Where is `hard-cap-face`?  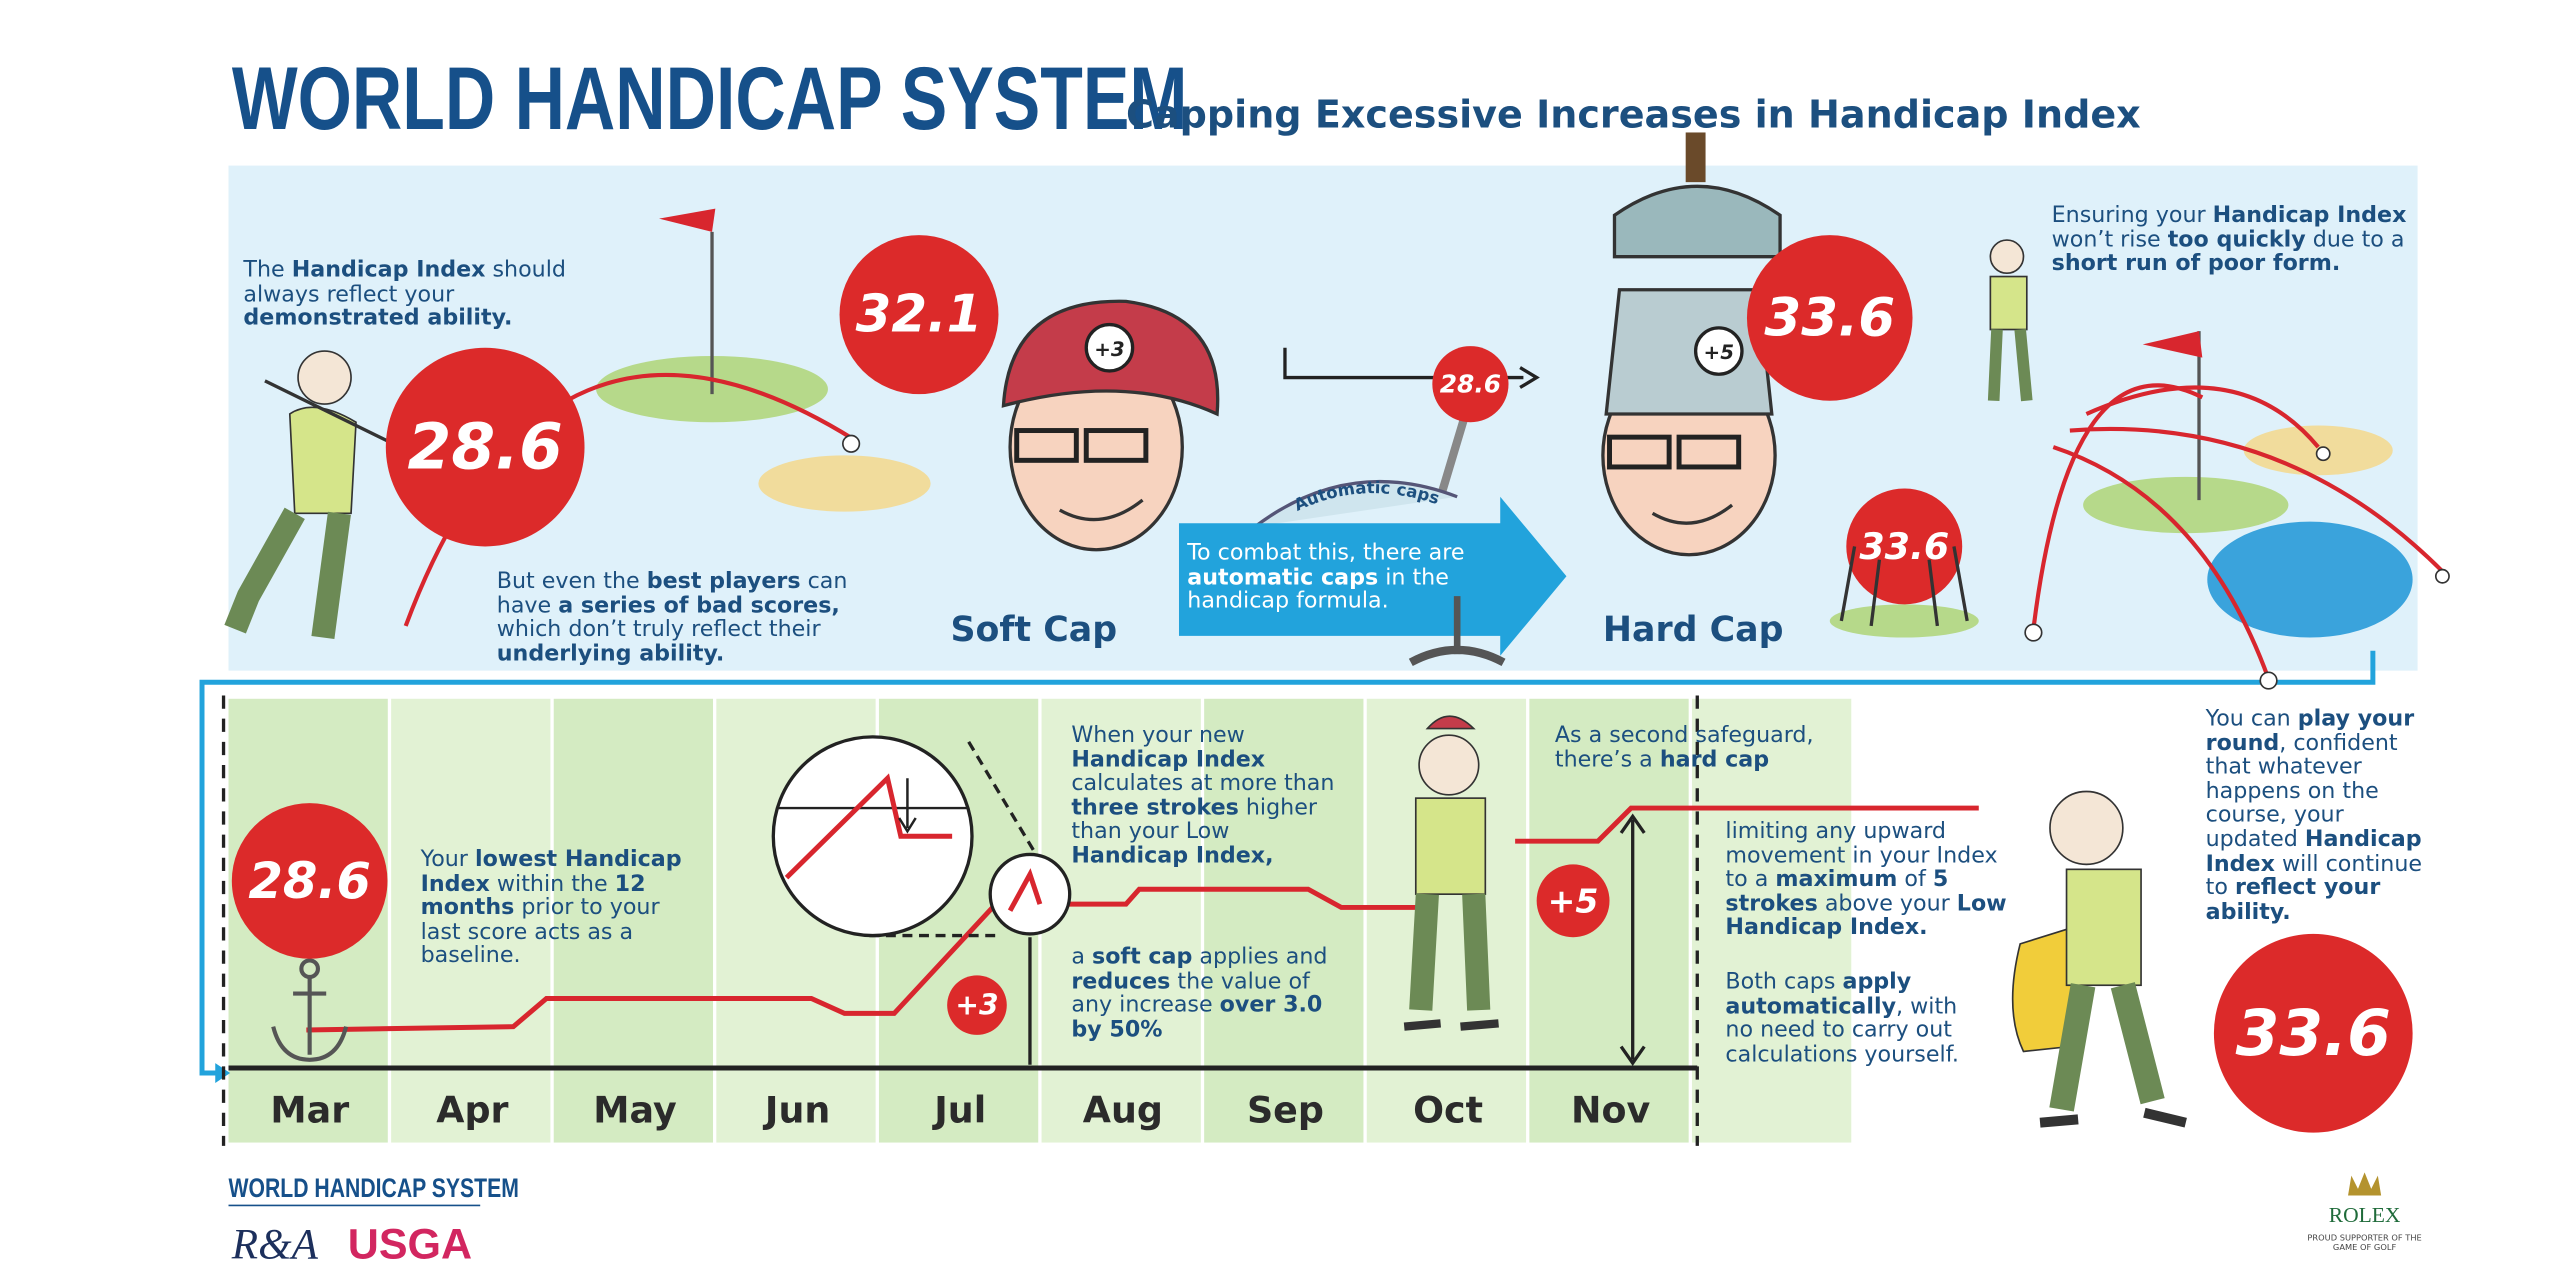 hard-cap-face is located at coordinates (1689, 422).